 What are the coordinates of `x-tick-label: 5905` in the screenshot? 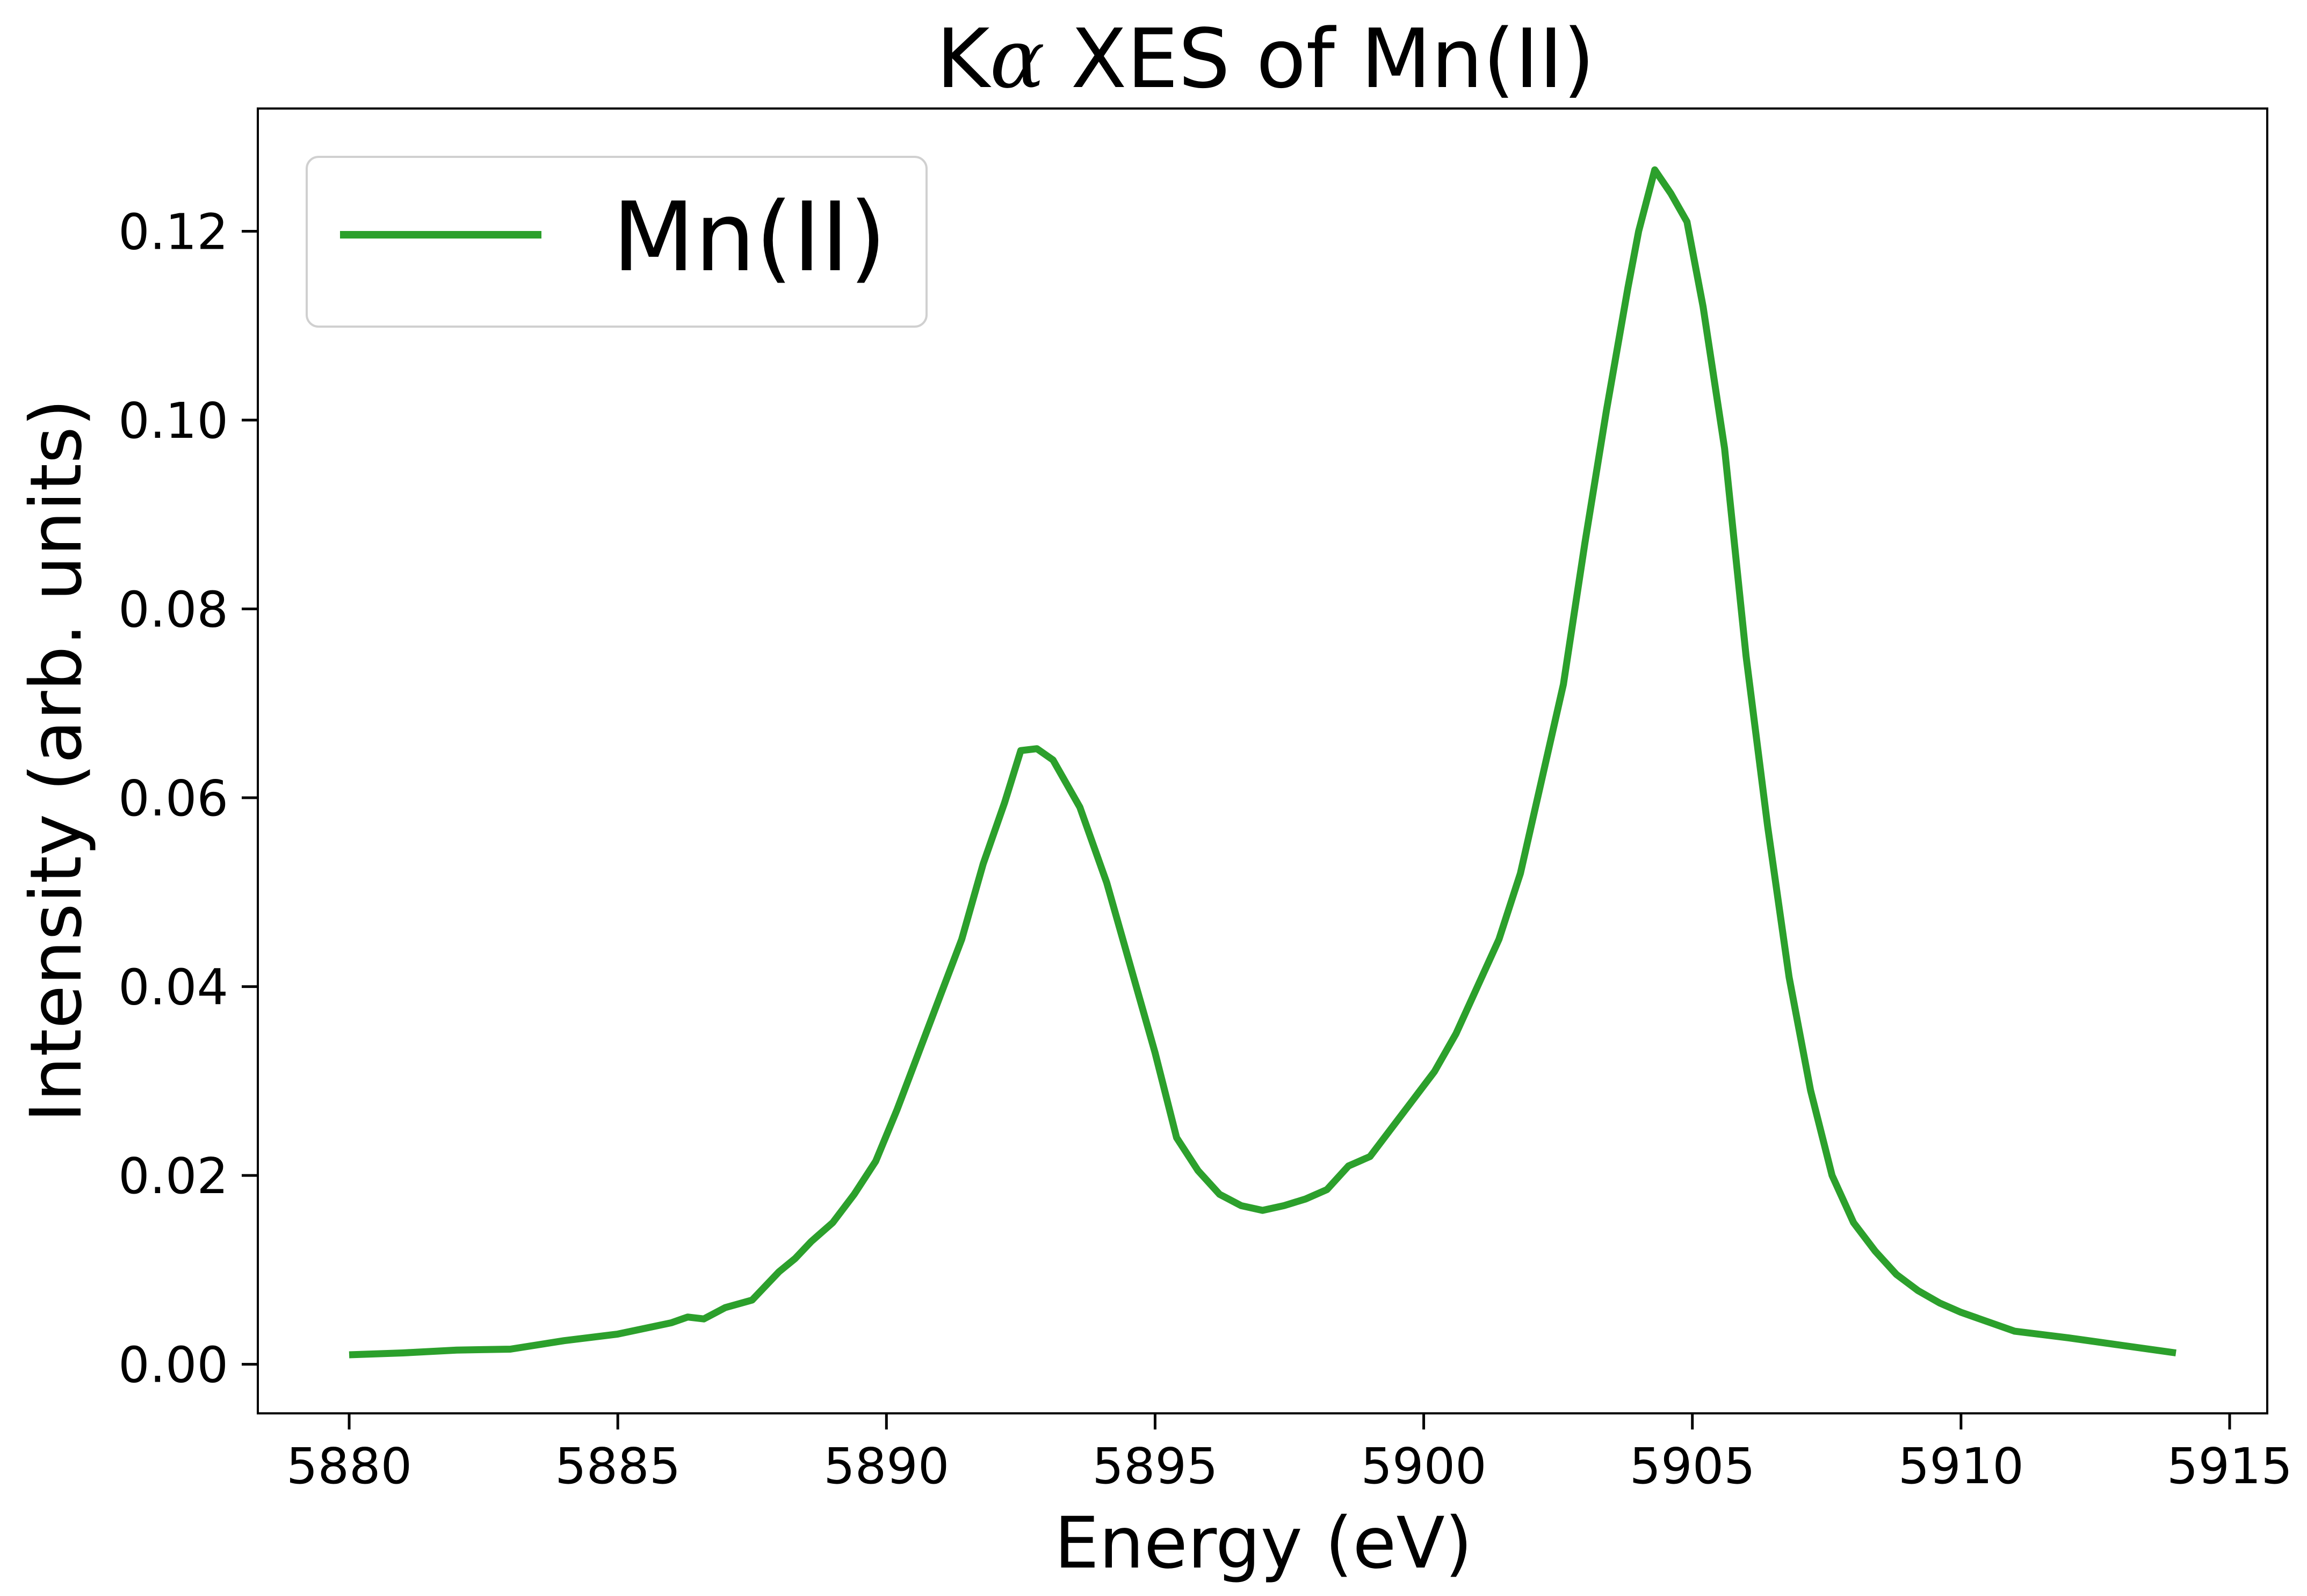 It's located at (1692, 1466).